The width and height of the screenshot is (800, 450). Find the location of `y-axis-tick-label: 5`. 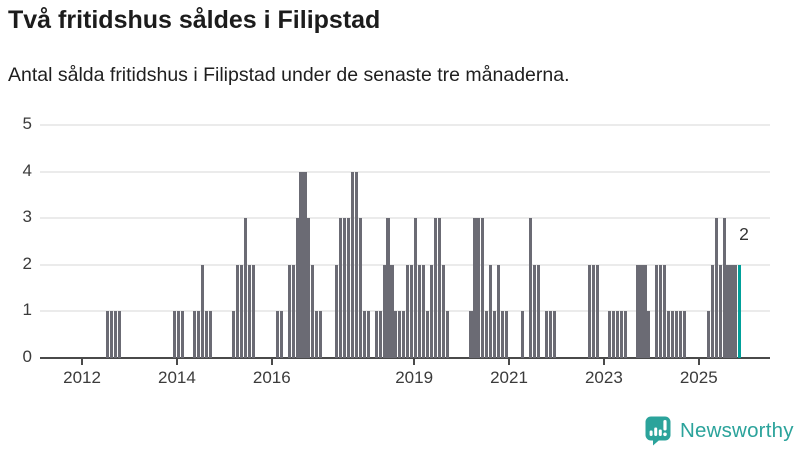

y-axis-tick-label: 5 is located at coordinates (27, 123).